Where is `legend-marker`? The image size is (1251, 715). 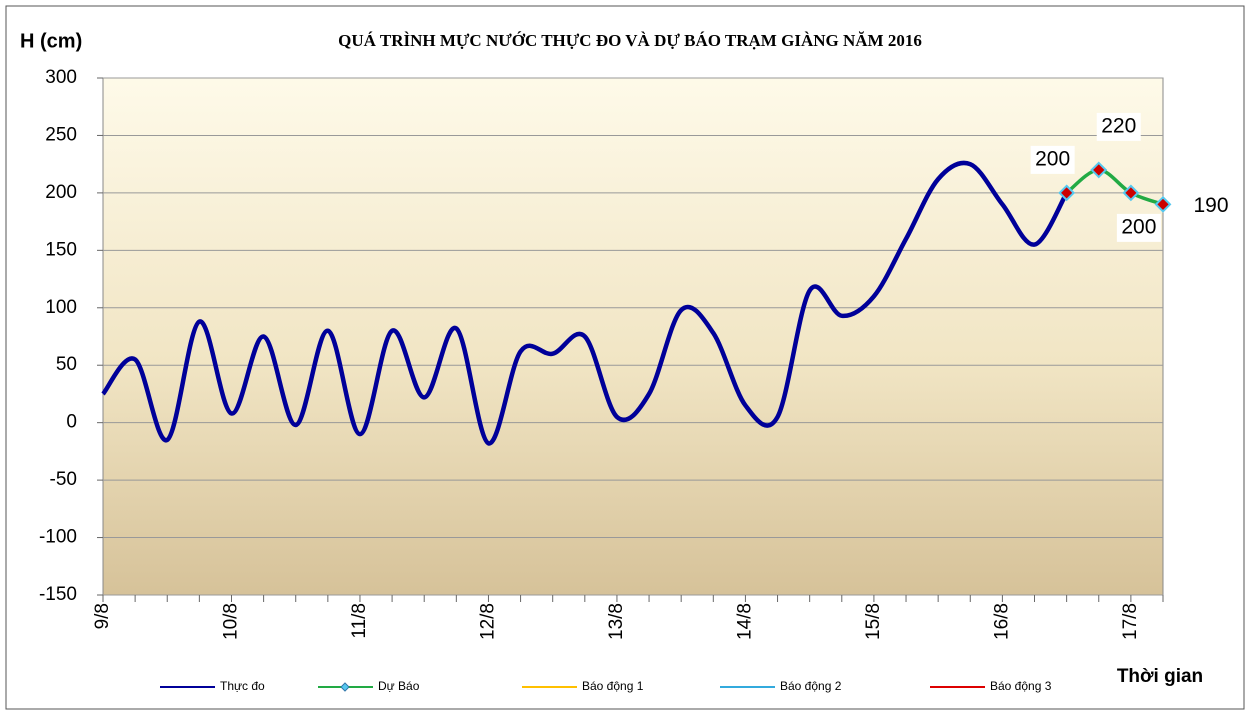
legend-marker is located at coordinates (345, 687).